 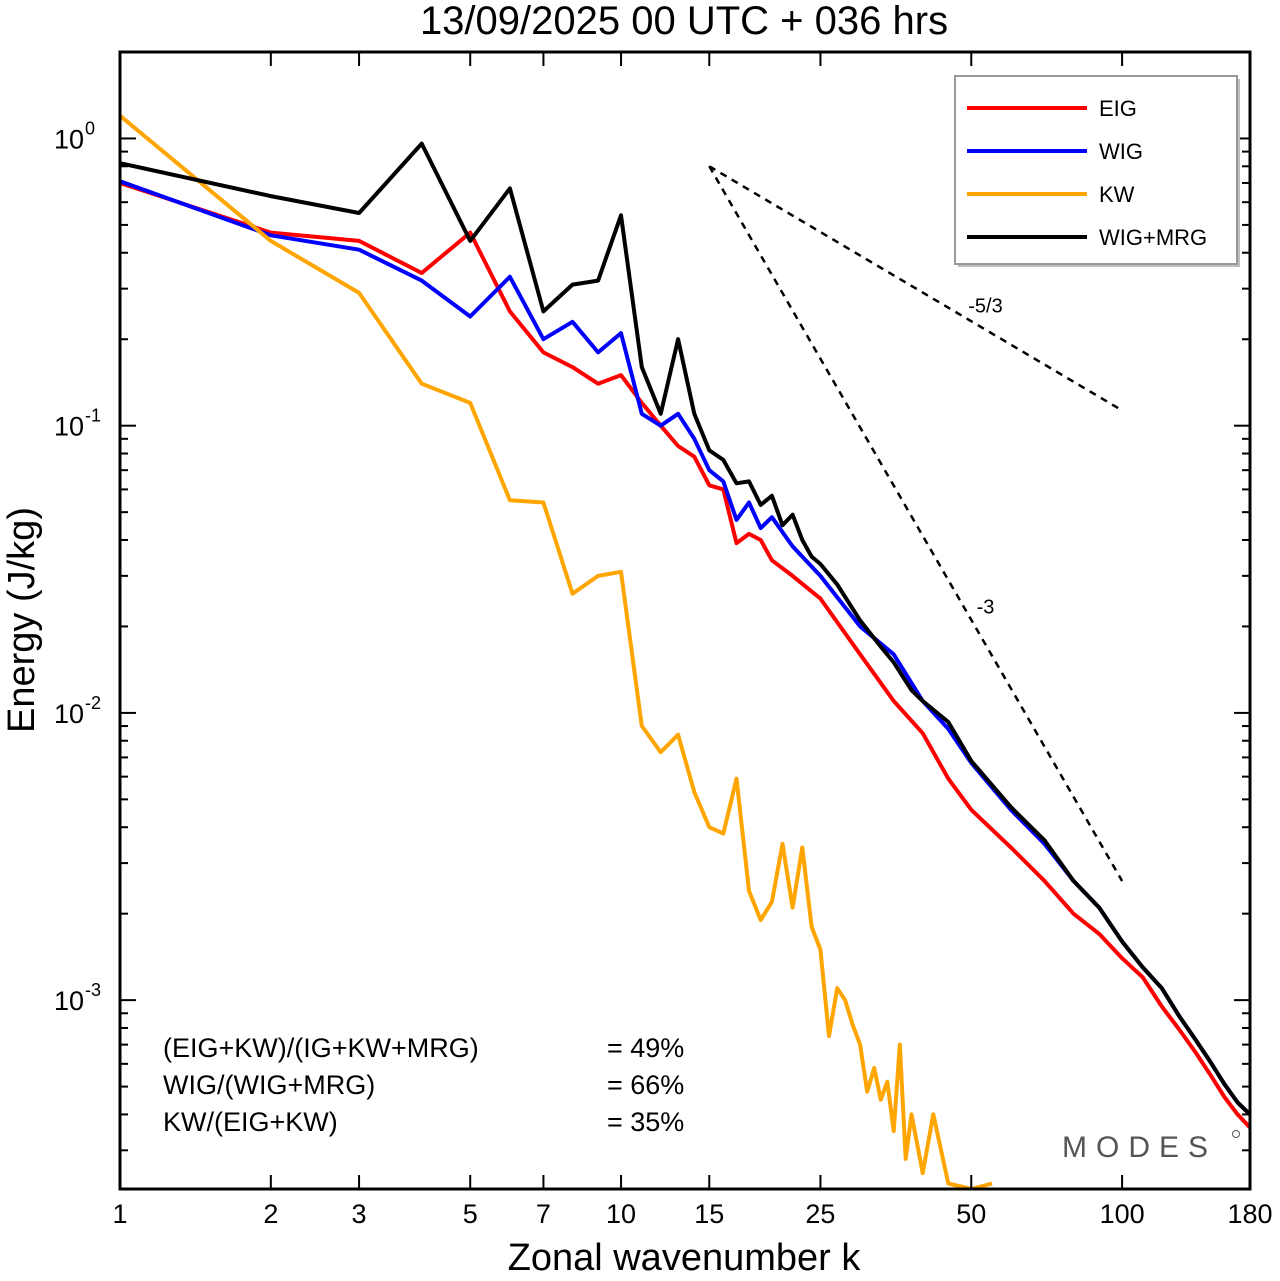 What do you see at coordinates (22, 620) in the screenshot?
I see `y-axis-label: Energy (J/kg)` at bounding box center [22, 620].